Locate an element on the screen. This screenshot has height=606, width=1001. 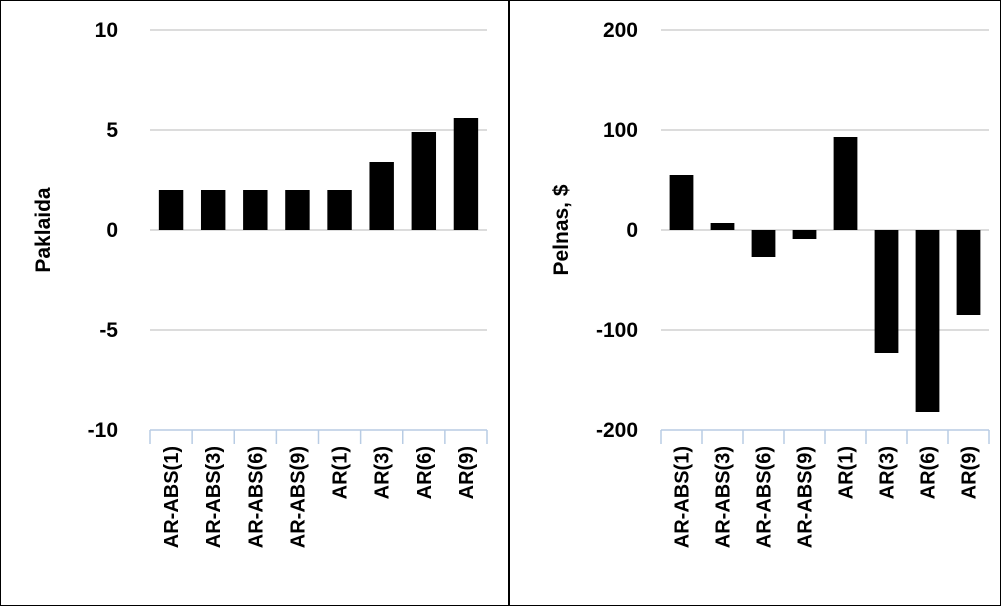
y-axis-label: Paklaida is located at coordinates (43, 230).